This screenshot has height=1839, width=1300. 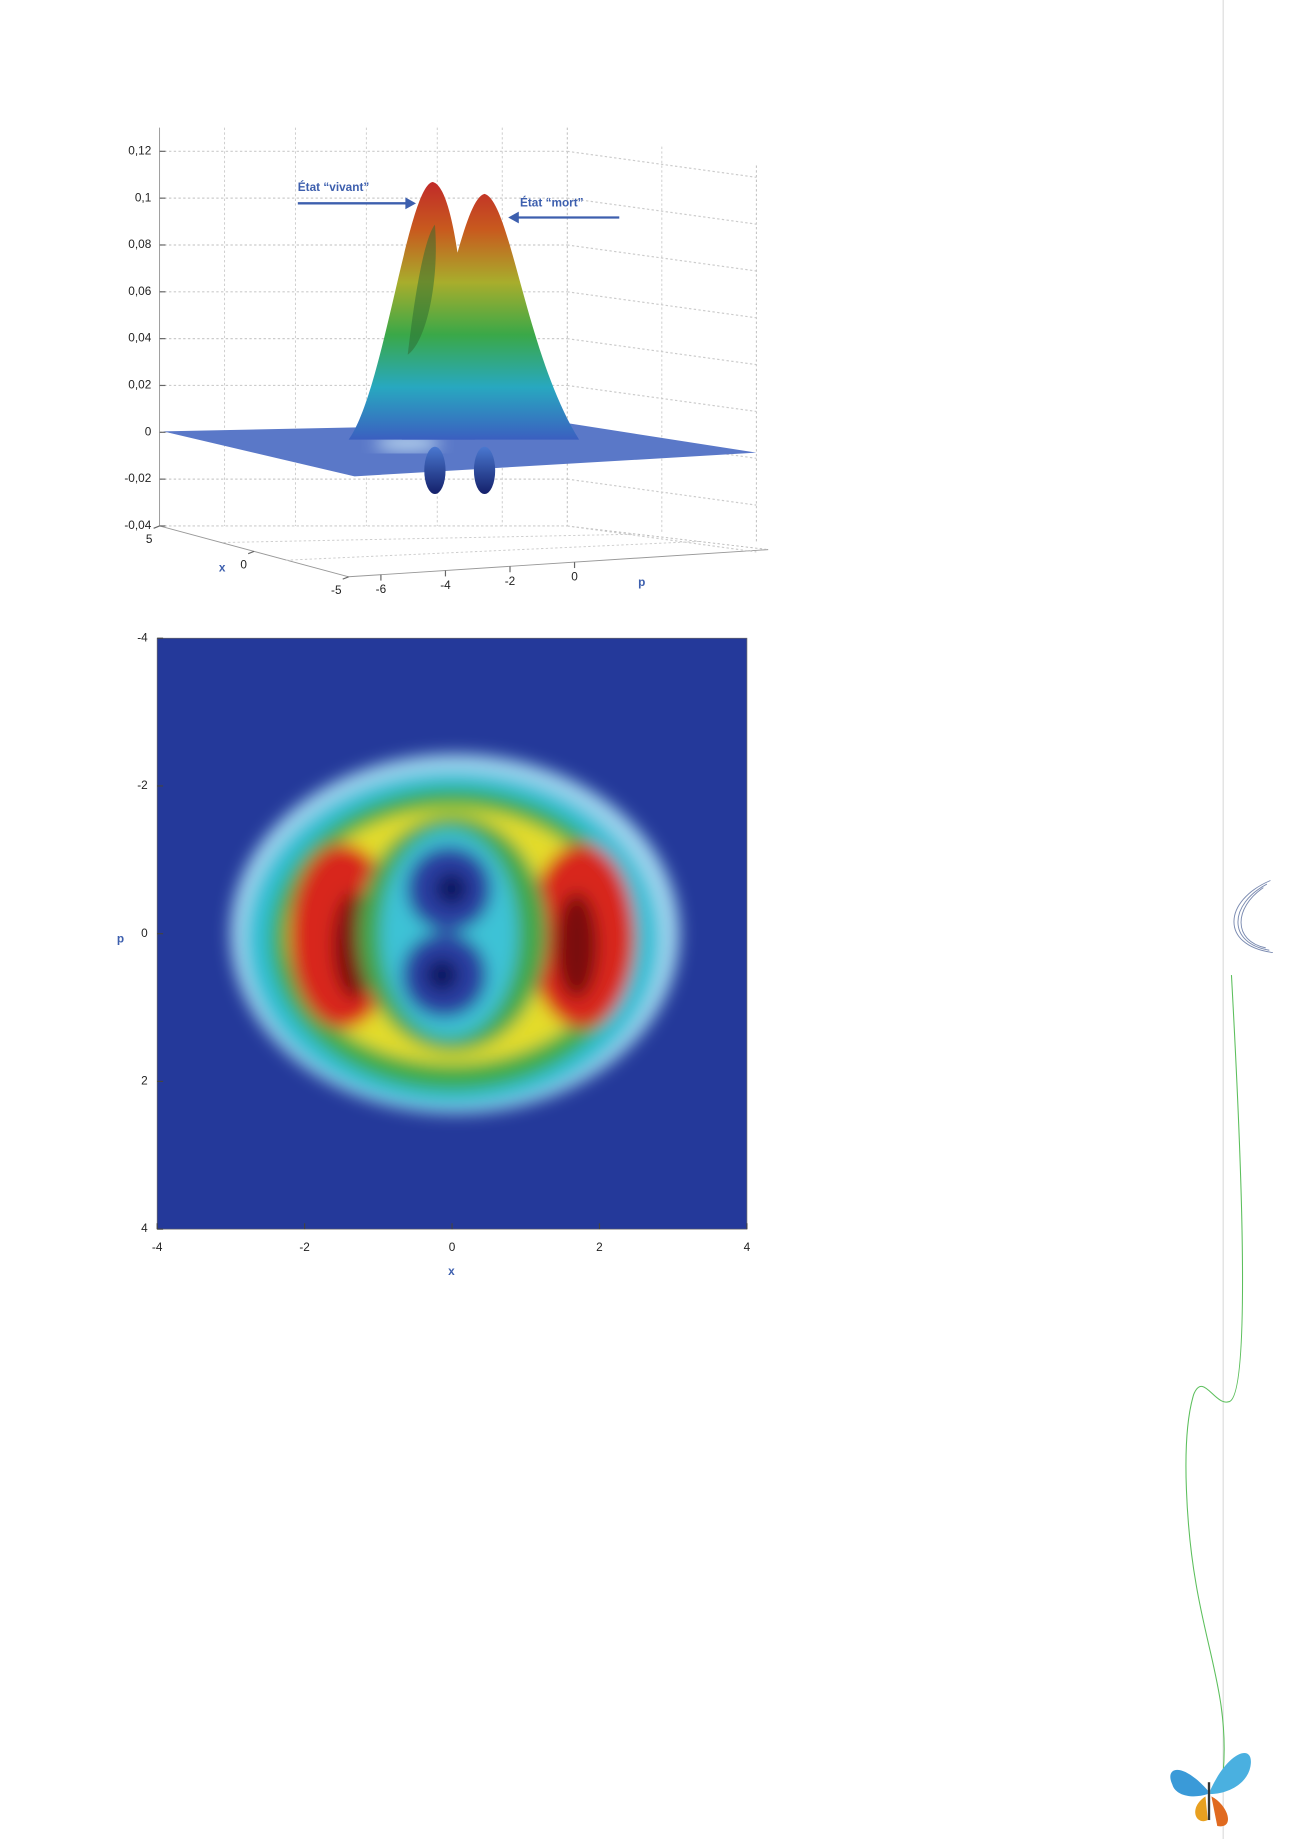 I want to click on crescent, so click(x=1253, y=917).